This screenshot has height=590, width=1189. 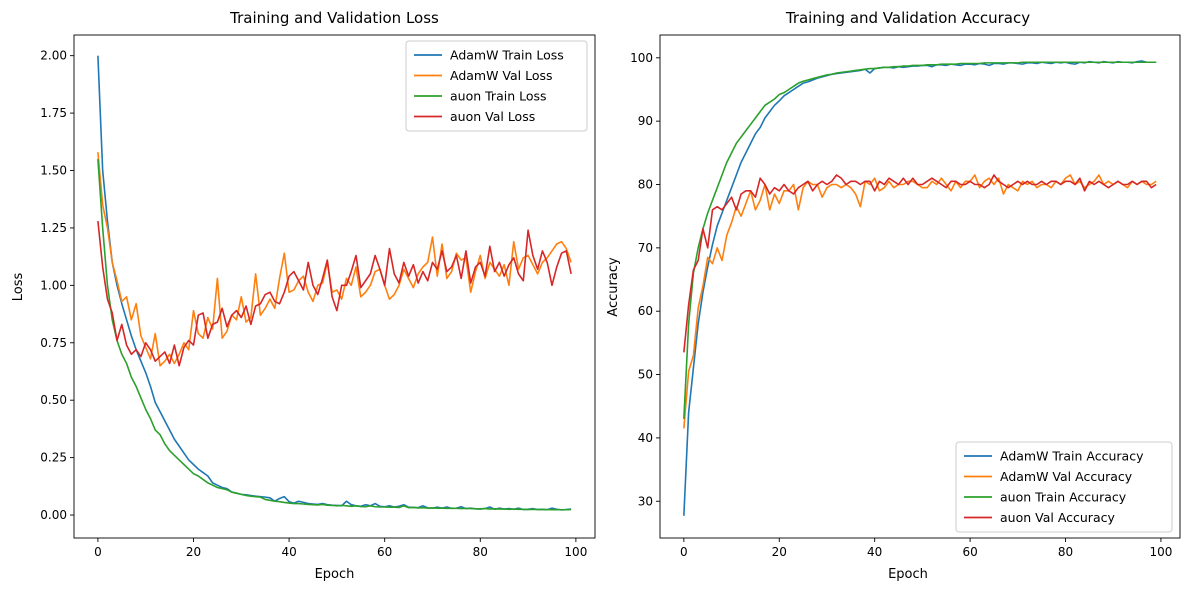 I want to click on accuracy-legend-label-2: auon Train Accuracy, so click(x=1063, y=497).